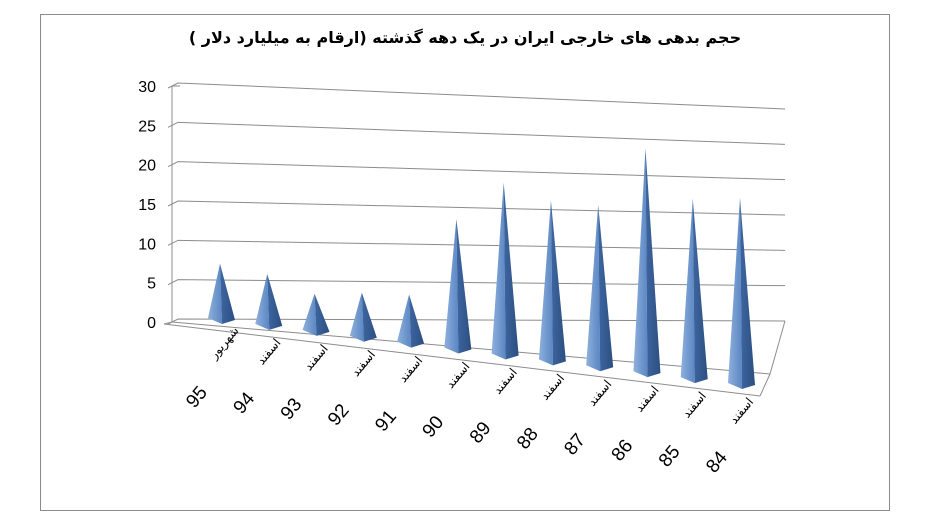  Describe the element at coordinates (339, 415) in the screenshot. I see `x-tick-number: 92` at that location.